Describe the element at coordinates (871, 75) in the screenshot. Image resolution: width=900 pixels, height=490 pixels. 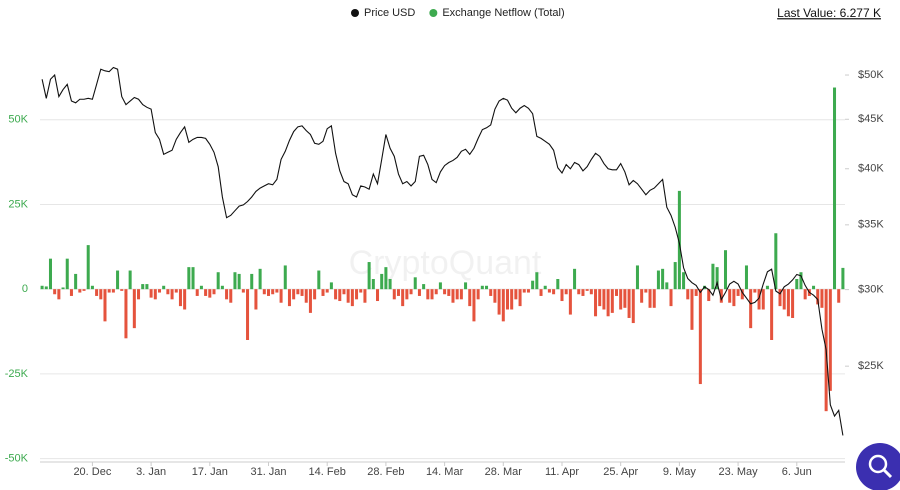
I see `y2-tick-label: $50K` at that location.